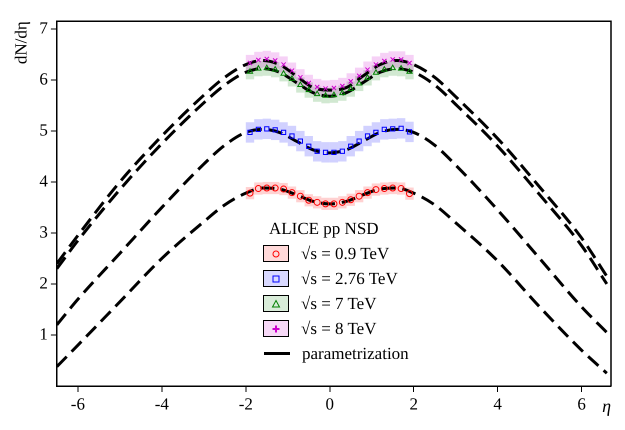  What do you see at coordinates (43, 78) in the screenshot?
I see `y-tick-label: 6` at bounding box center [43, 78].